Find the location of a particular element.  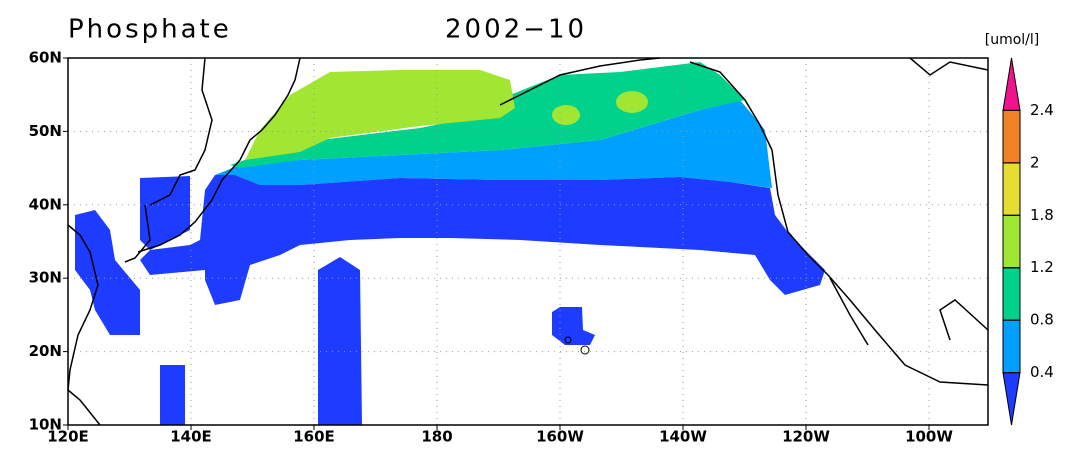

y-label: 20N is located at coordinates (45, 351).